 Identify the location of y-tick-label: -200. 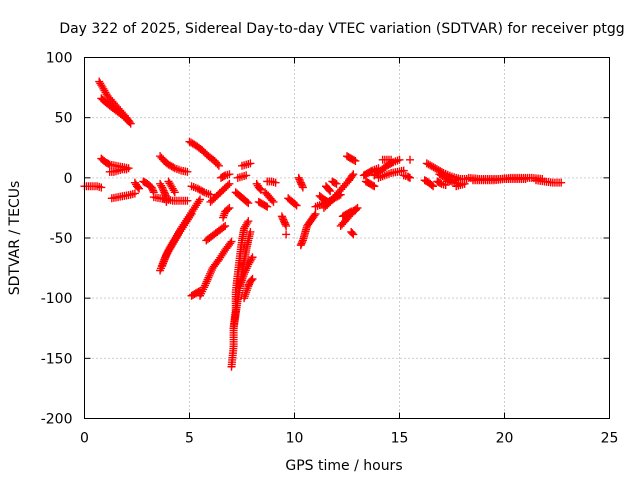
(57, 420).